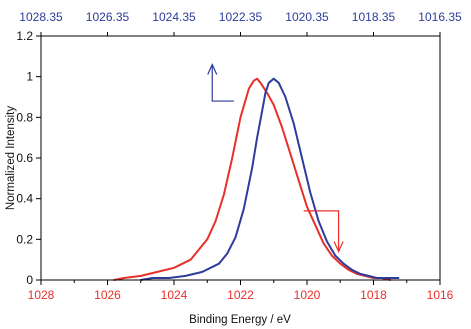 Image resolution: width=471 pixels, height=329 pixels. I want to click on x-top-tick-label: 1026.35, so click(108, 17).